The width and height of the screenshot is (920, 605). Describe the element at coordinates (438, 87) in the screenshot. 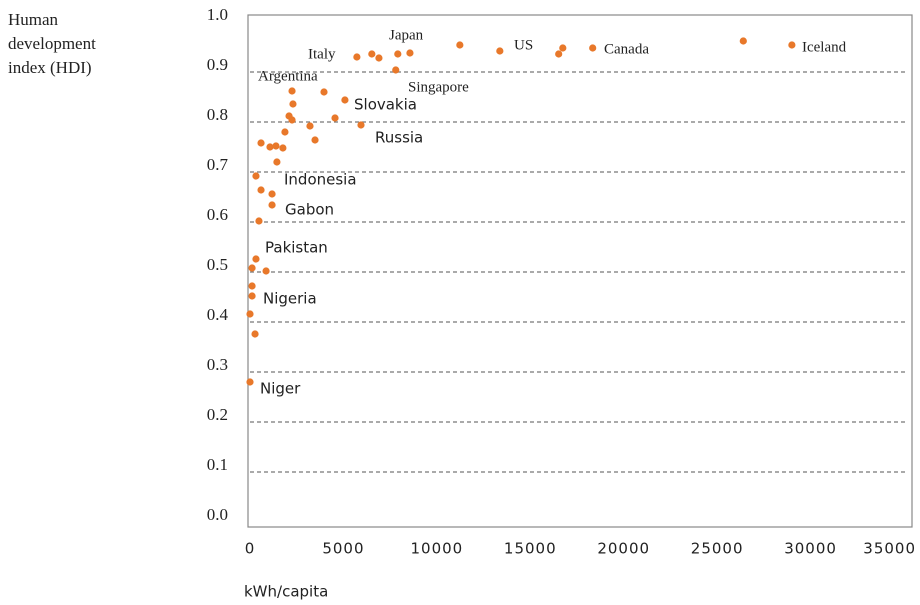

I see `annotation: Singapore` at that location.